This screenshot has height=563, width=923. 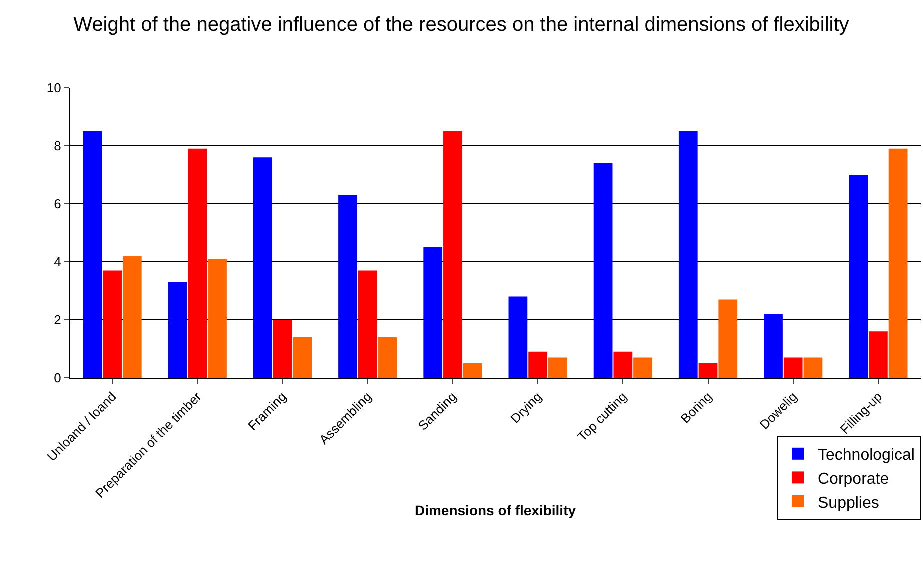 I want to click on y-tick-label: 0, so click(x=58, y=378).